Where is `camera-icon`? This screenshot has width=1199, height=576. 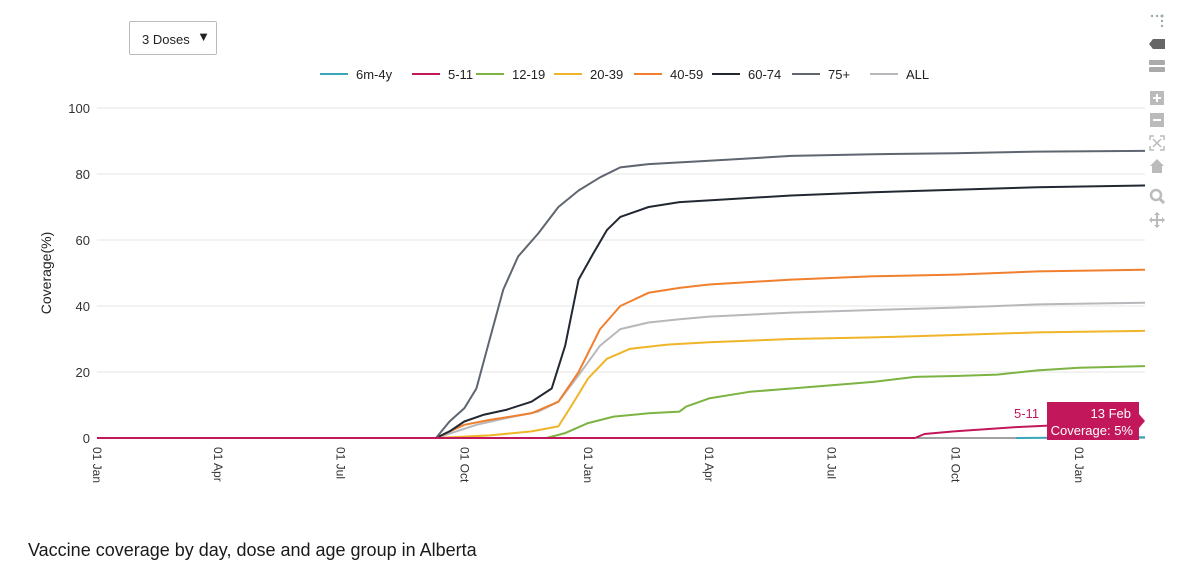 camera-icon is located at coordinates (1157, 20).